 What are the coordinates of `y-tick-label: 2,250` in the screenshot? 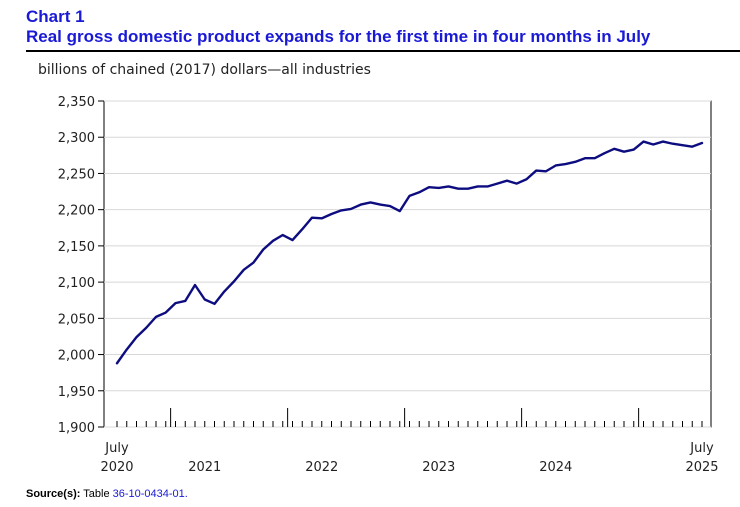 It's located at (76, 174).